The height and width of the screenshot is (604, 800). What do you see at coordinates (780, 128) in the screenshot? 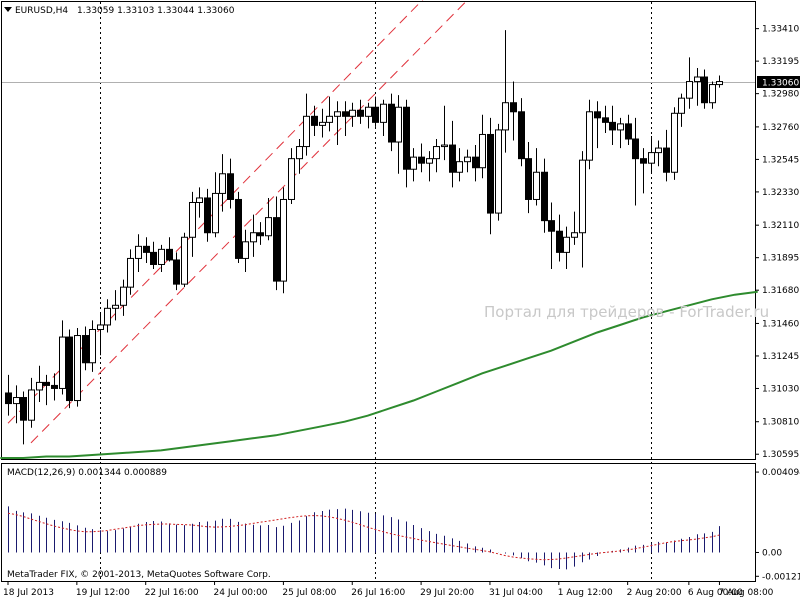
I see `price-tick-label: 1.32760` at bounding box center [780, 128].